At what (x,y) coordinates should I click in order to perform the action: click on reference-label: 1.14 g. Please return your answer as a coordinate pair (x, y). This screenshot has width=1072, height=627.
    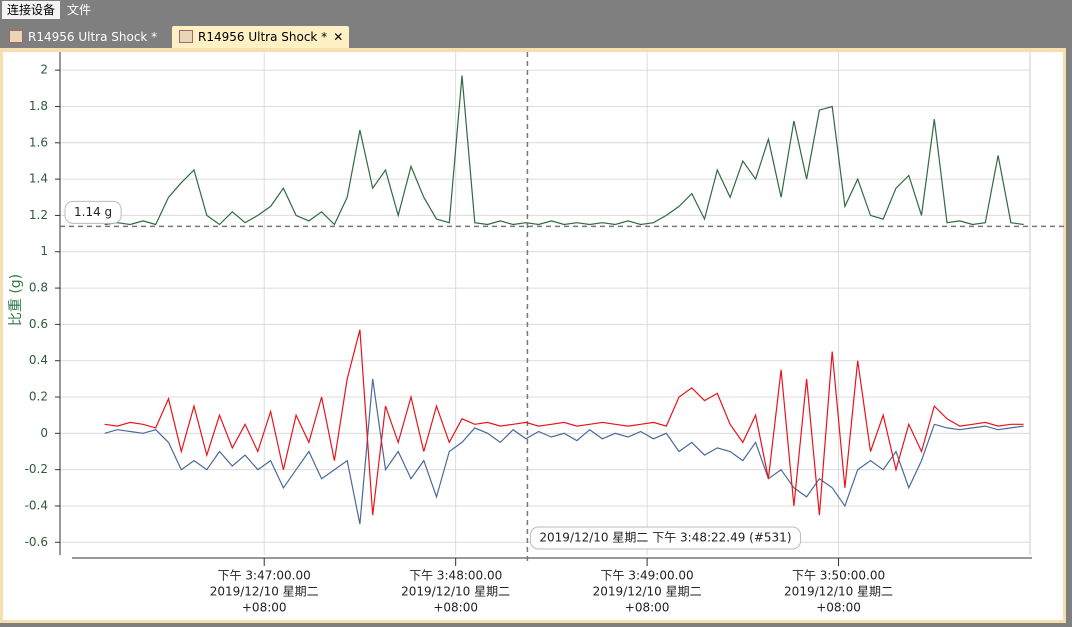
    Looking at the image, I should click on (93, 212).